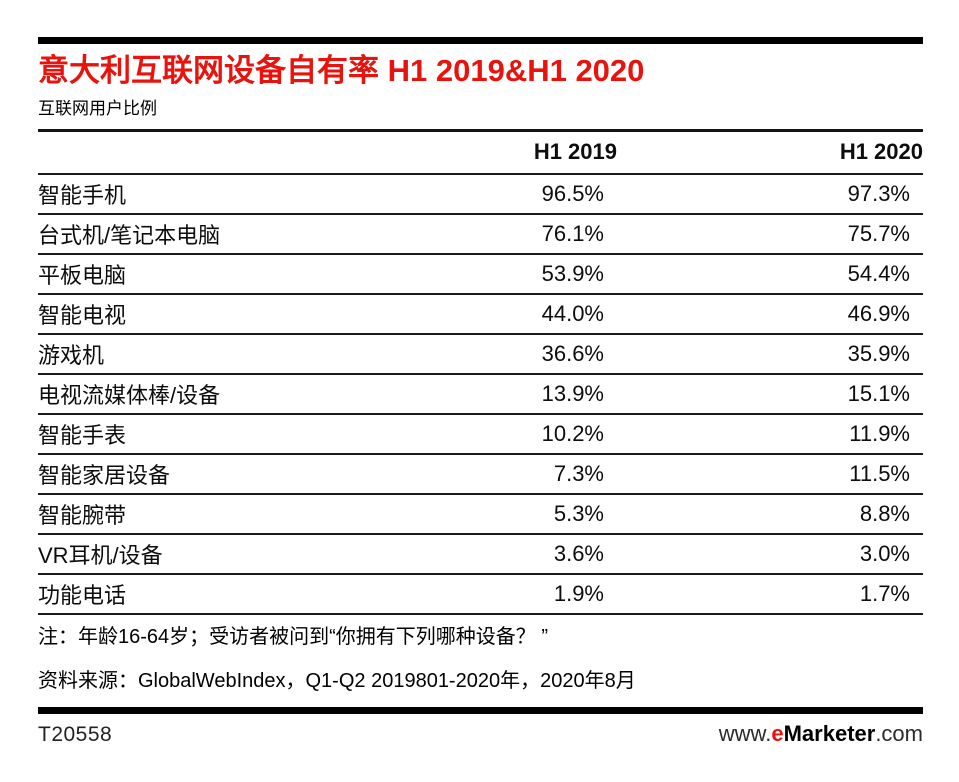 The image size is (959, 782). I want to click on chart-title: 意大利互联网设备自有率 H1 2019&H1 2020, so click(341, 70).